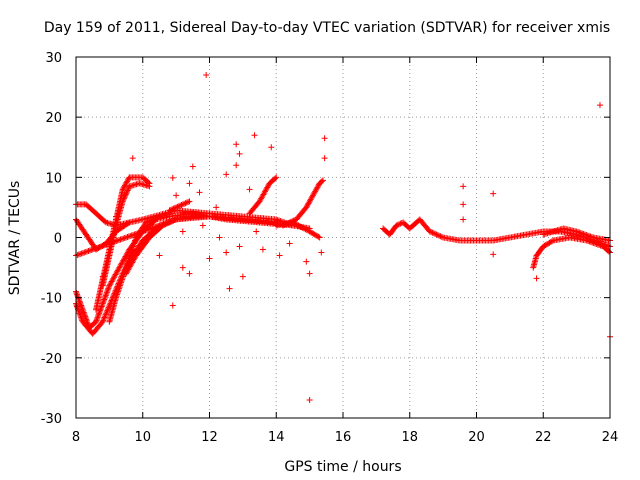  Describe the element at coordinates (53, 58) in the screenshot. I see `y-tick-label: 30` at that location.